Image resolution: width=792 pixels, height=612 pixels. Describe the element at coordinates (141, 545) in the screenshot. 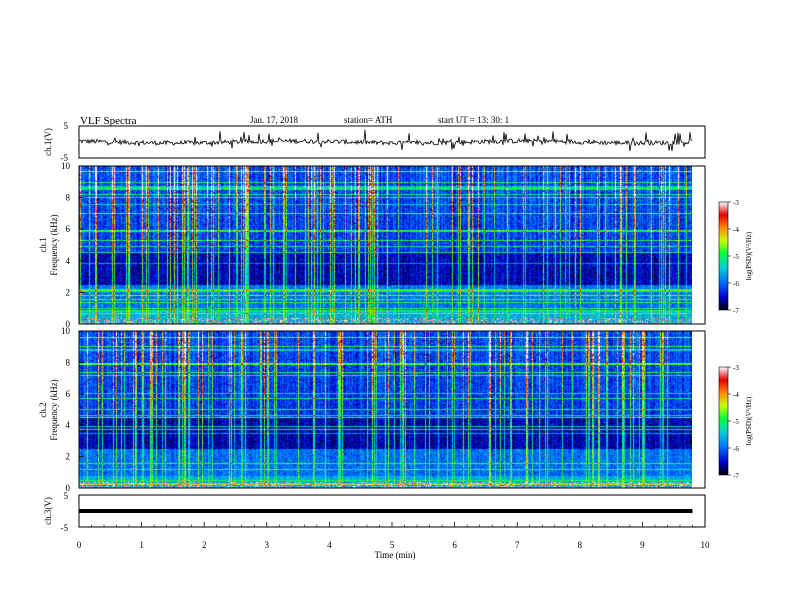

I see `x-tick-label: 1` at that location.